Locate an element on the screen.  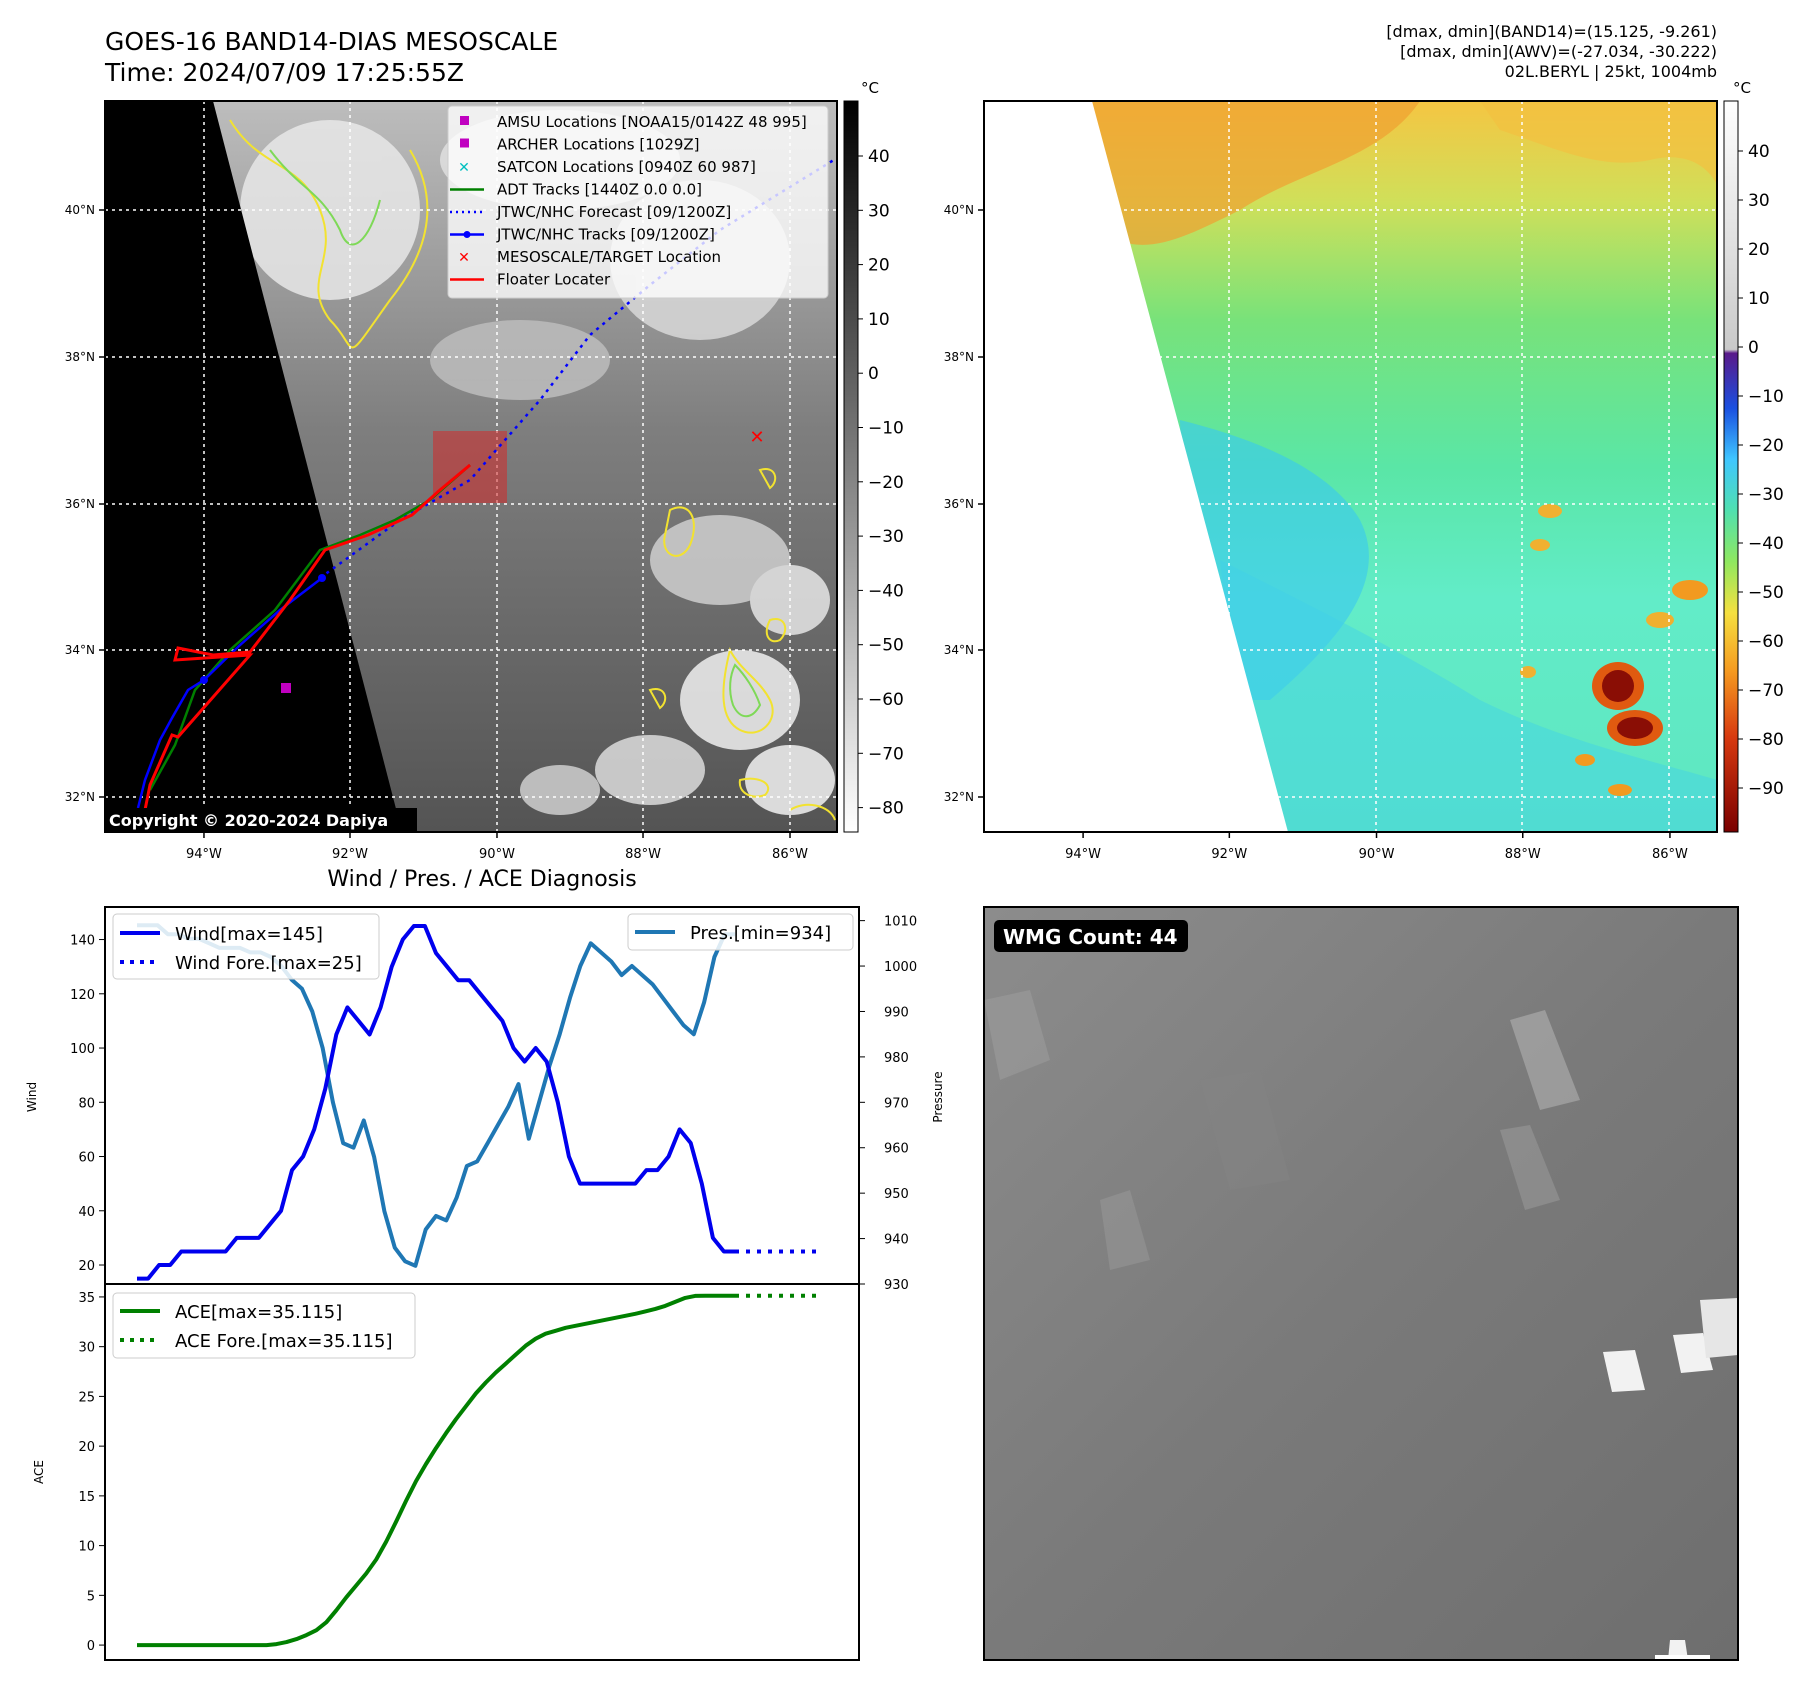
enhanced-colorbar-unit: °C is located at coordinates (1742, 88).